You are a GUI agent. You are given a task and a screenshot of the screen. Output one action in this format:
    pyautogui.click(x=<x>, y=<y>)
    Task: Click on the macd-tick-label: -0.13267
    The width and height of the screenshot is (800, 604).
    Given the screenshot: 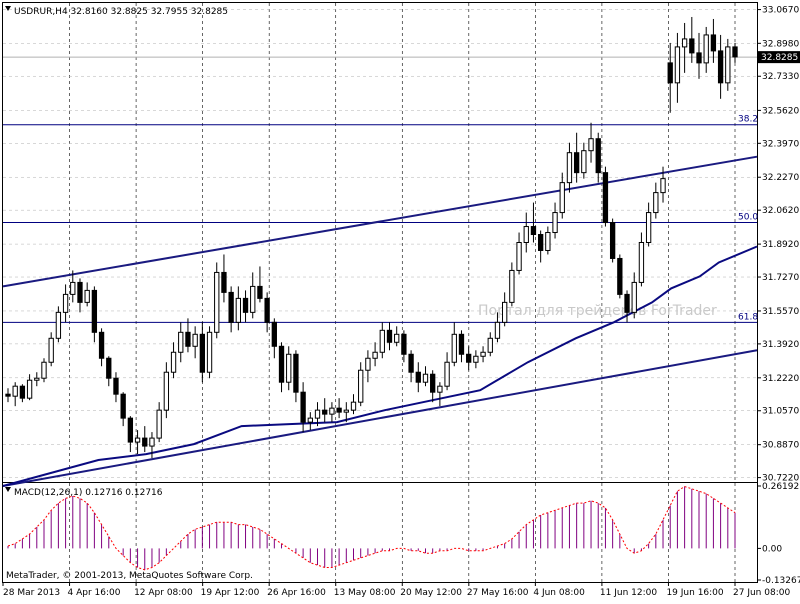 What is the action you would take?
    pyautogui.click(x=781, y=581)
    